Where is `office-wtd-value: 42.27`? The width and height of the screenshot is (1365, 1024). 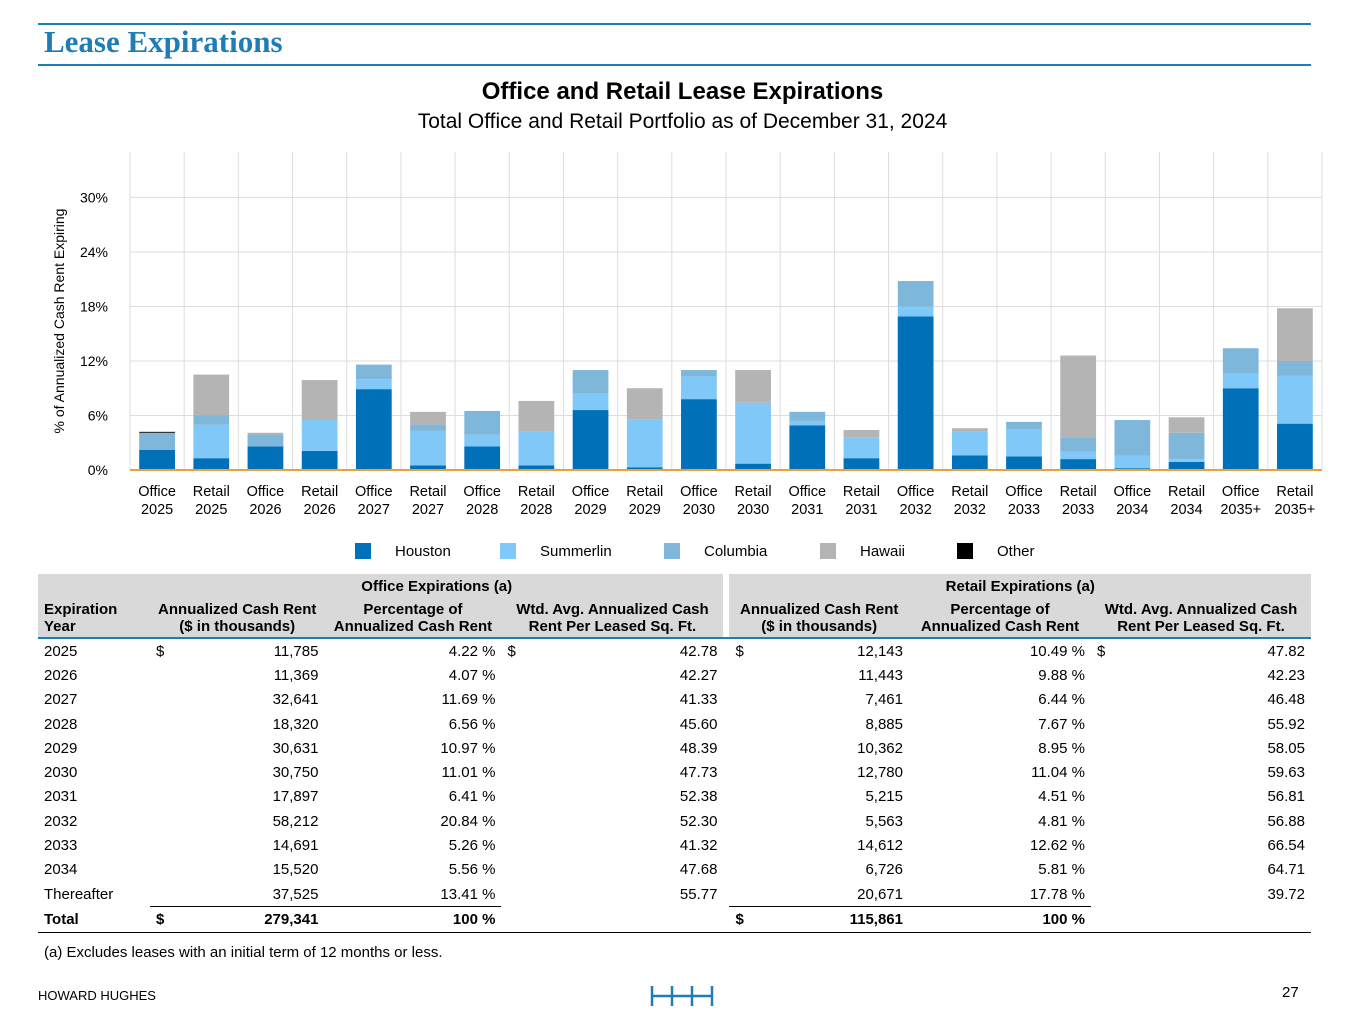
office-wtd-value: 42.27 is located at coordinates (698, 675).